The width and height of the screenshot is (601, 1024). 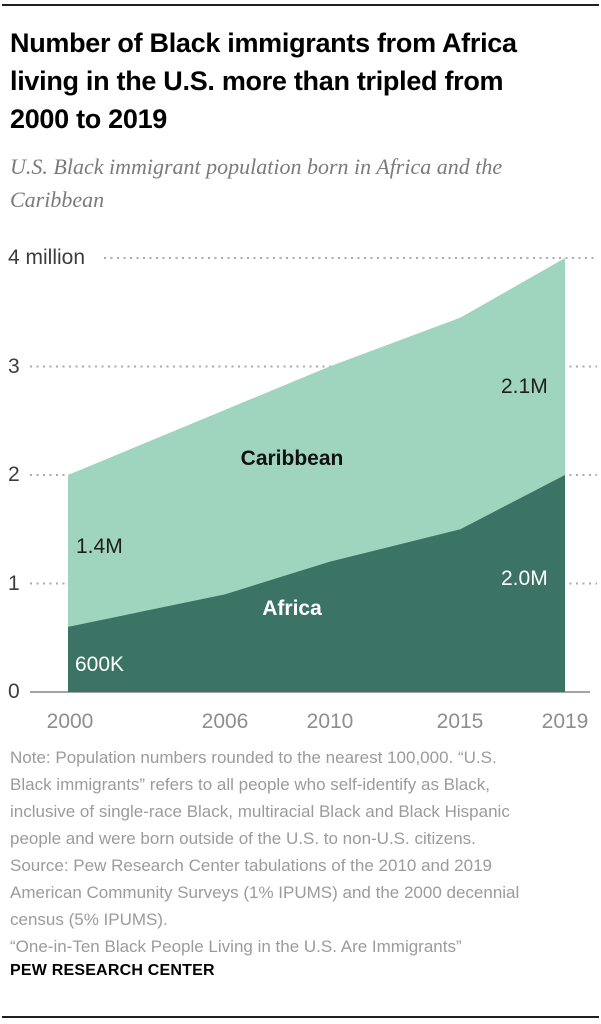 I want to click on title-line: 2000 to 2019, so click(x=89, y=119).